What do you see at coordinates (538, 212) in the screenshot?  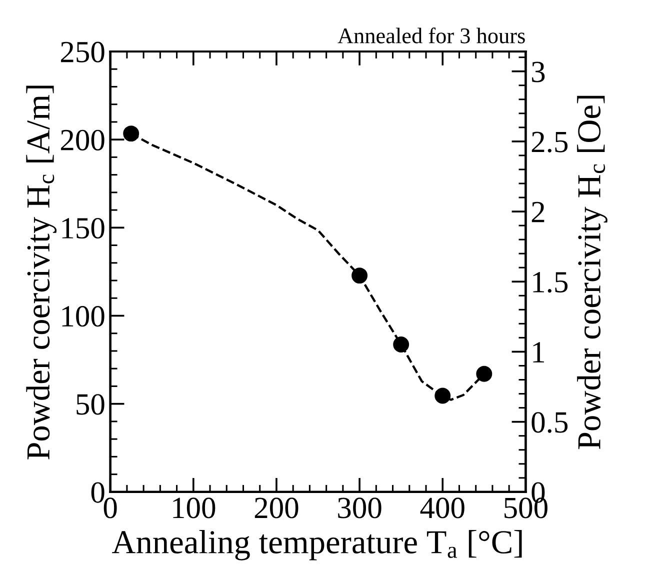 I see `y2-tick-label: 2` at bounding box center [538, 212].